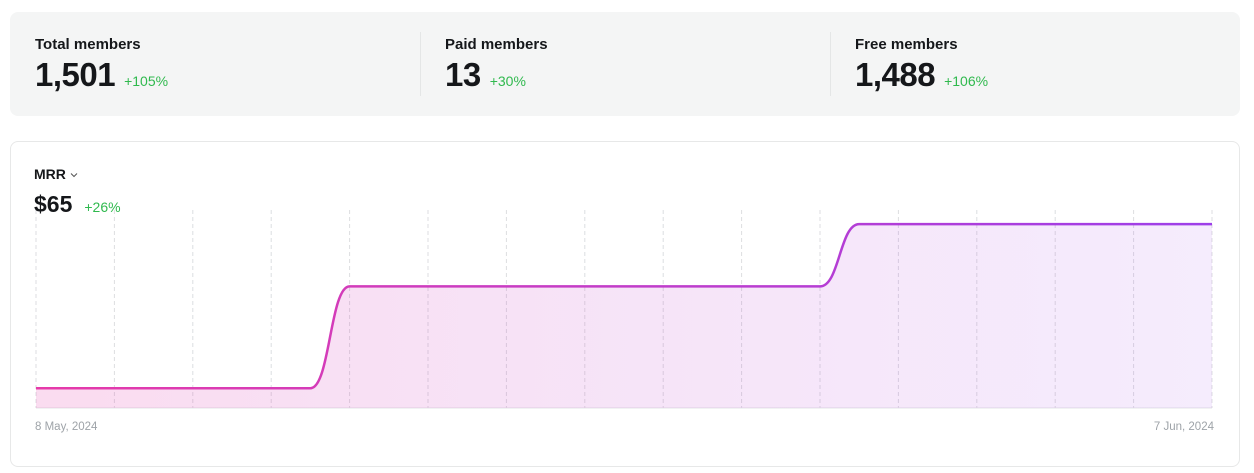 The width and height of the screenshot is (1254, 473). Describe the element at coordinates (215, 64) in the screenshot. I see `stat: Total members 1,501 +105%` at that location.